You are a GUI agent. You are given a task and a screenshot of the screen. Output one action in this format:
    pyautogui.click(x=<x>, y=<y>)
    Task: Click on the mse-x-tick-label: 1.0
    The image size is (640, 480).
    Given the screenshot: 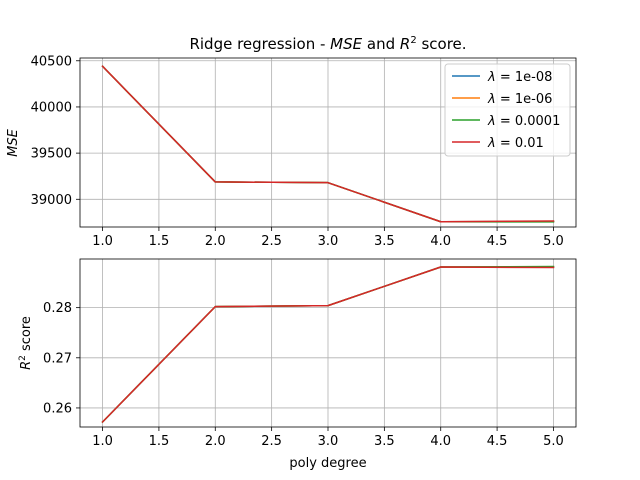 What is the action you would take?
    pyautogui.click(x=102, y=241)
    